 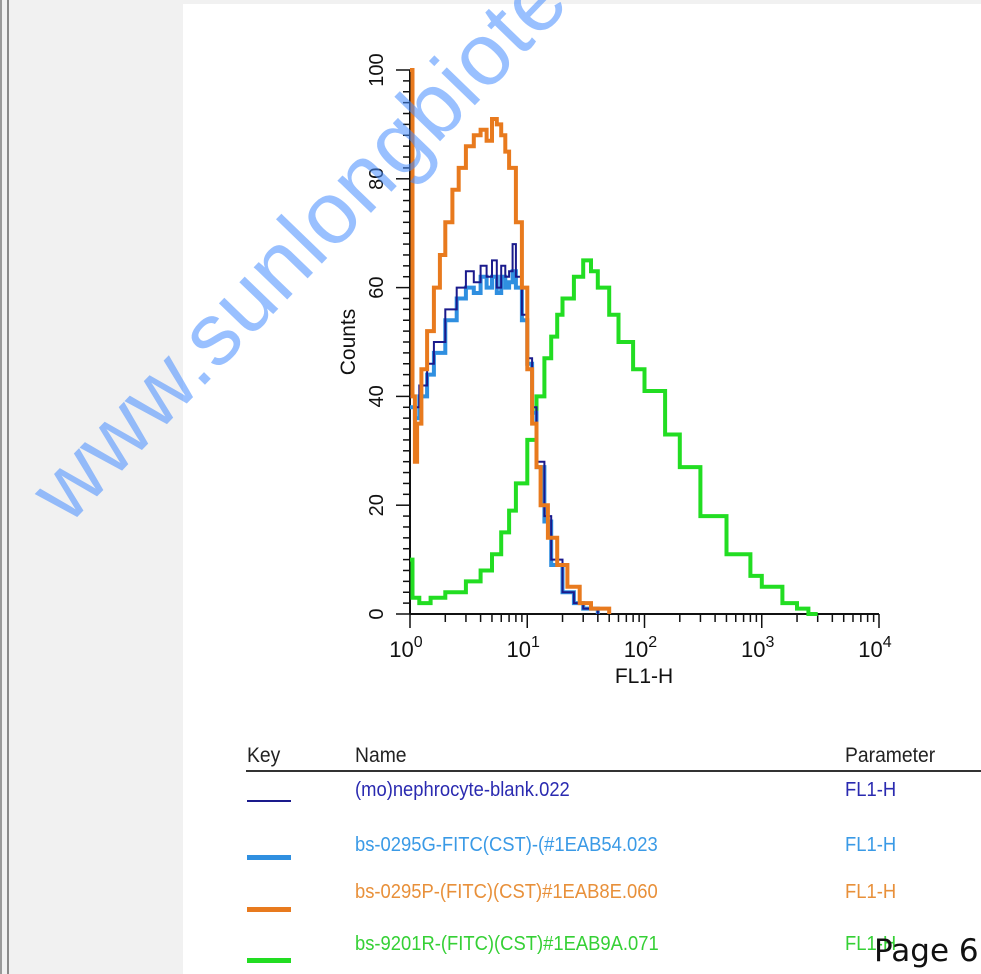 I want to click on x-tick-label: 10², so click(x=640, y=648).